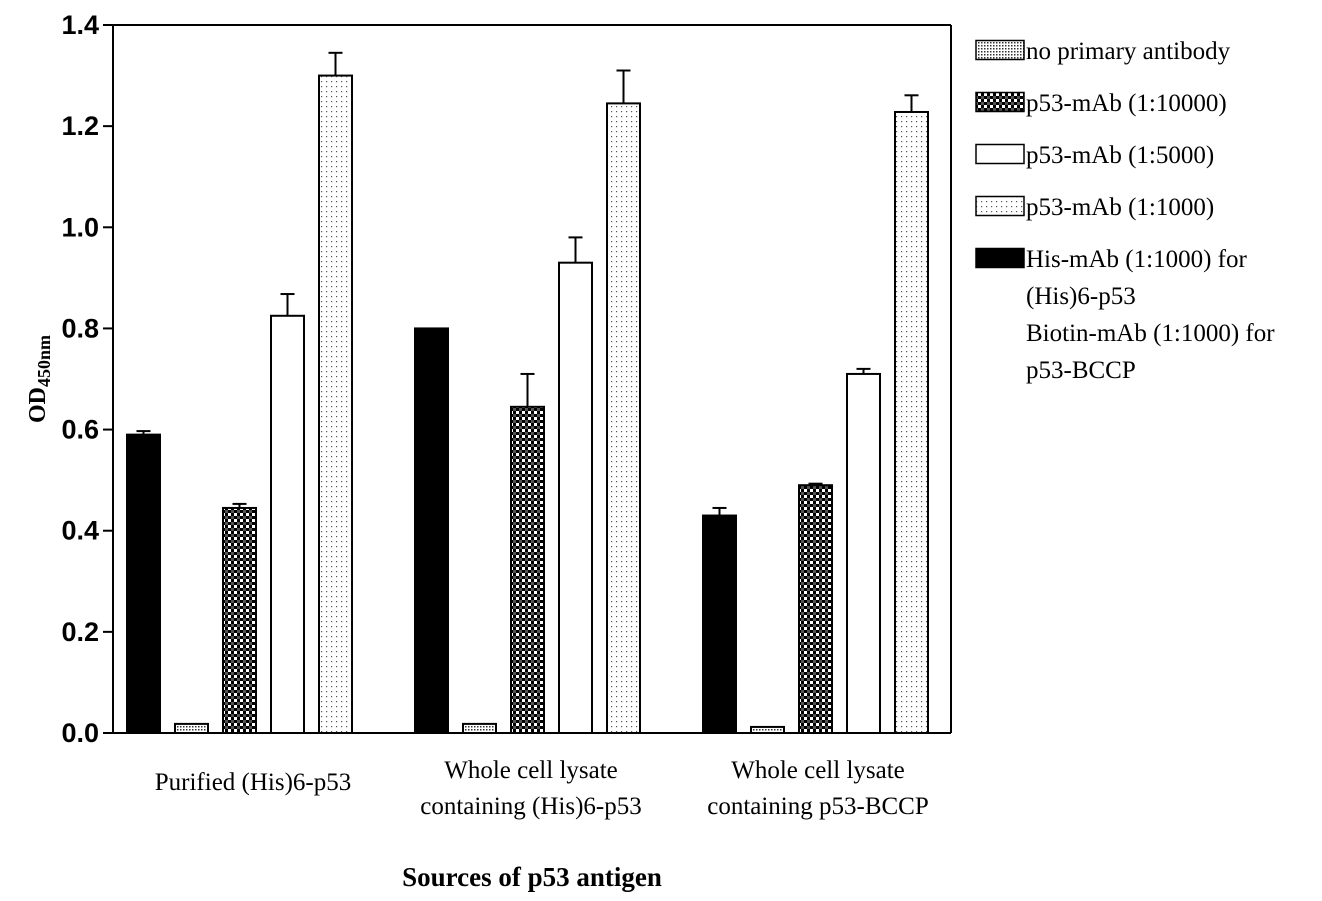  I want to click on y-axis-title: OD450nm, so click(39, 379).